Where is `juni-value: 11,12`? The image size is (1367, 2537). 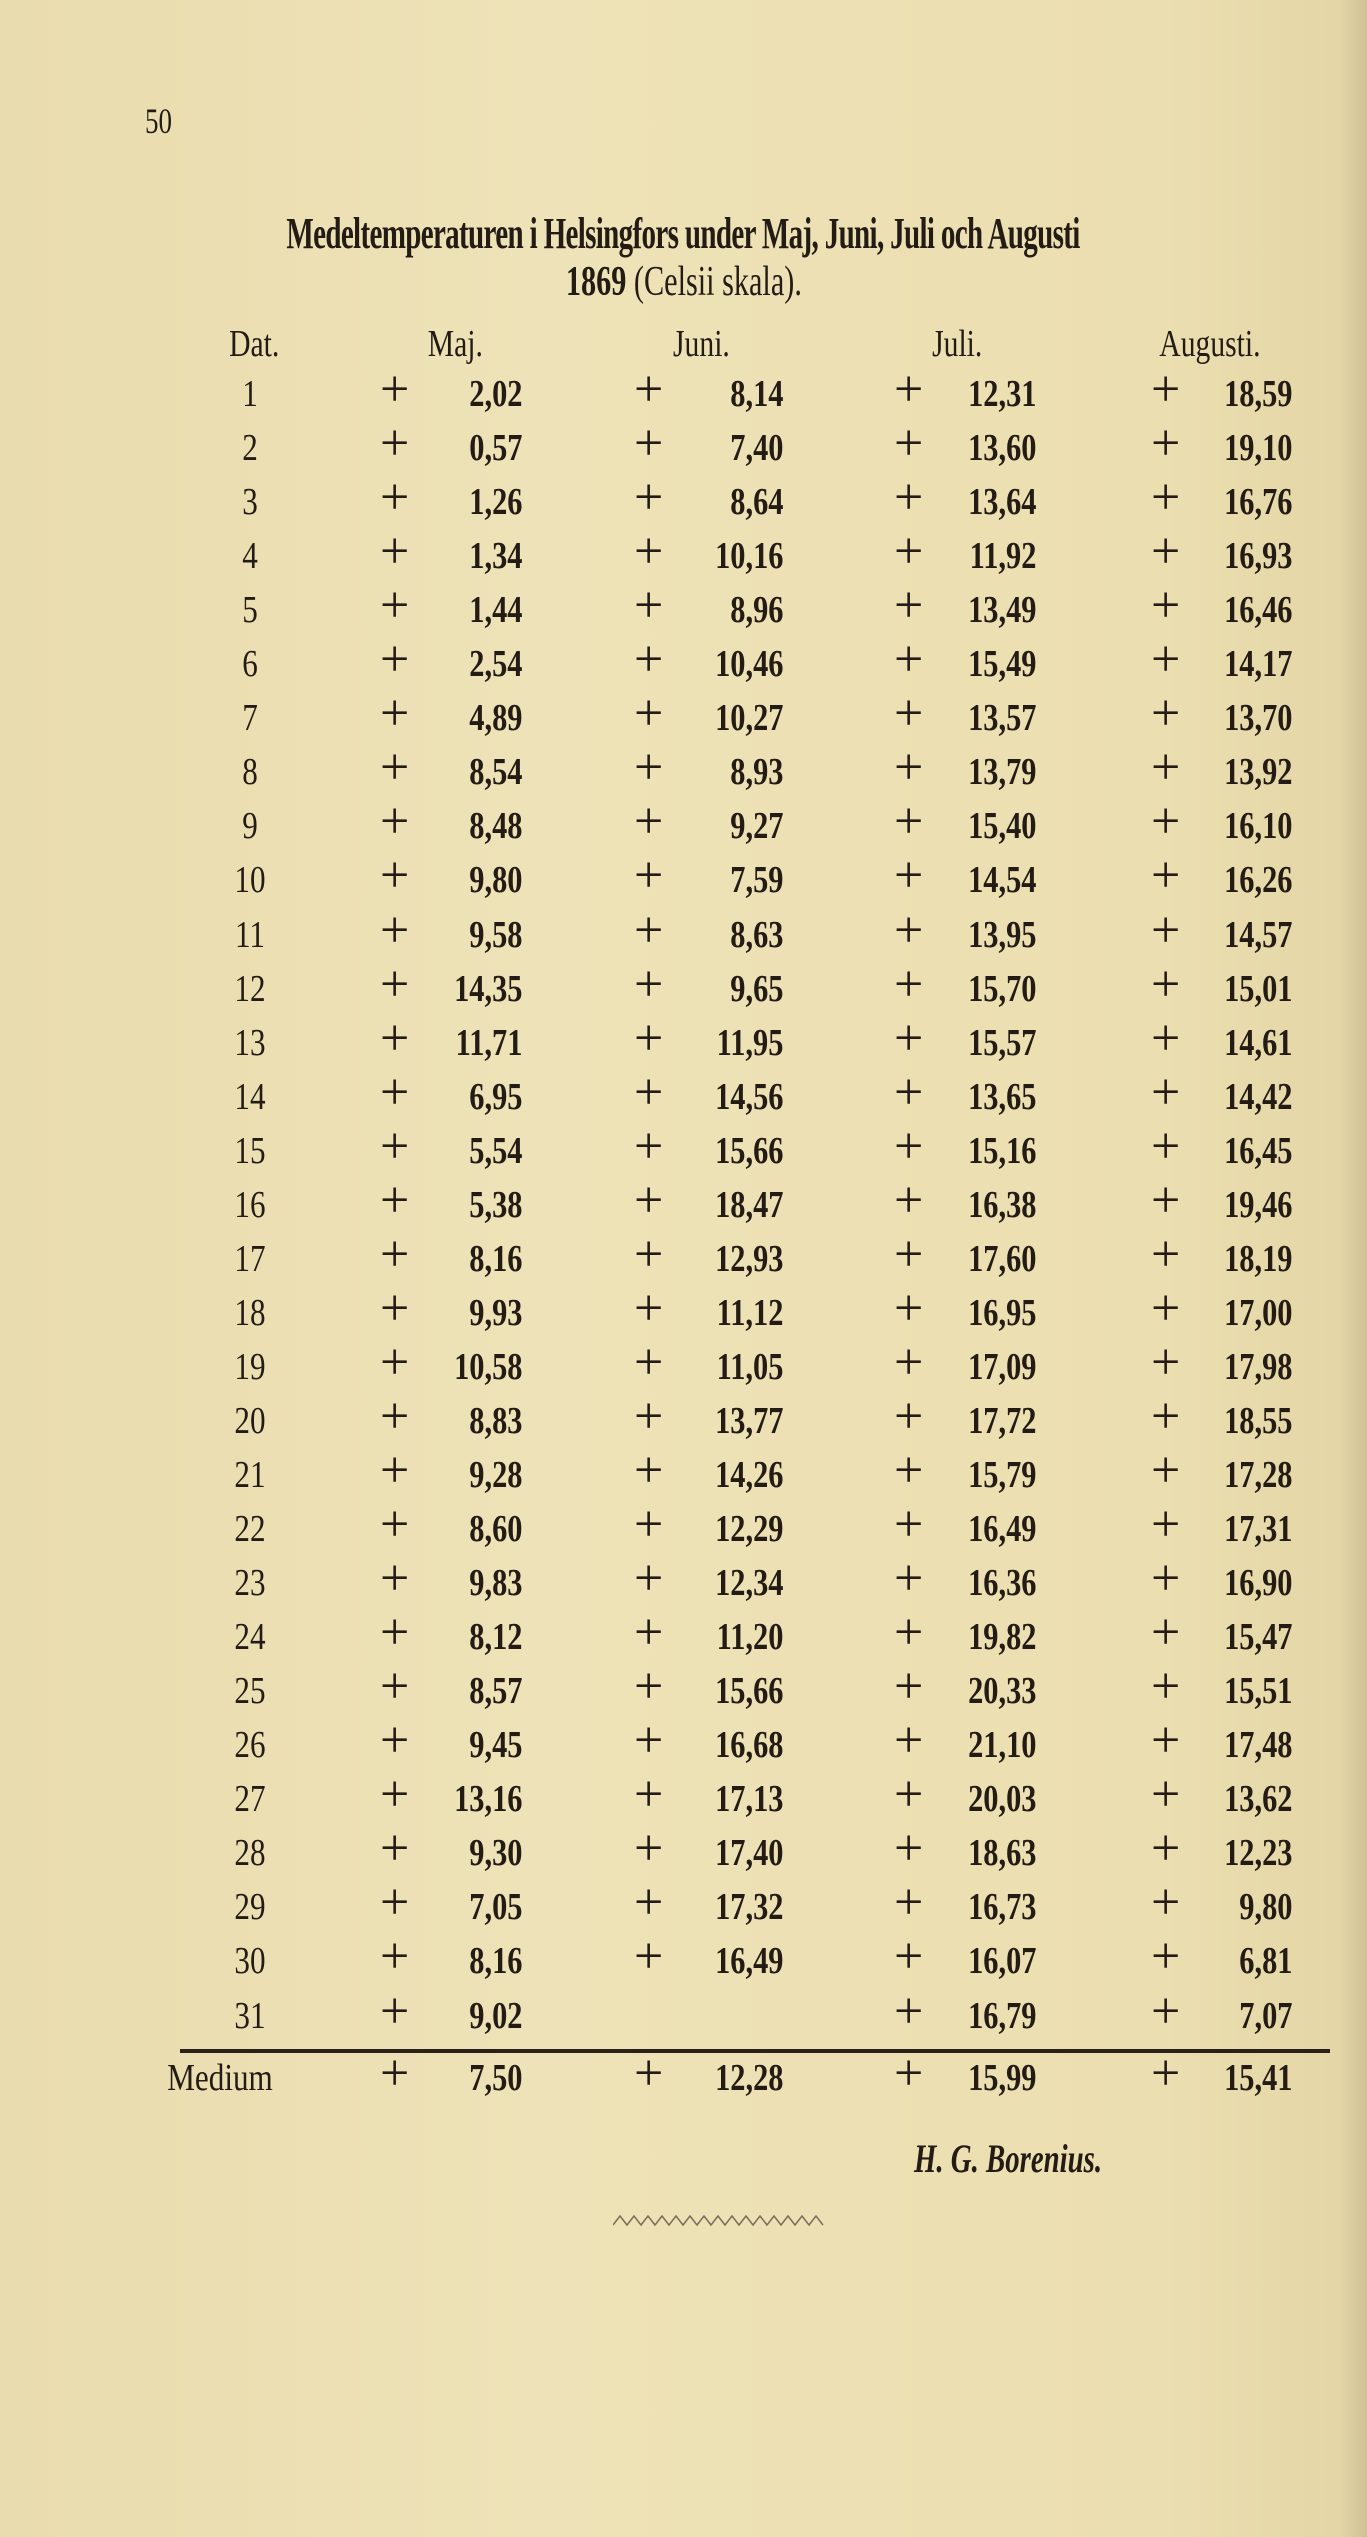 juni-value: 11,12 is located at coordinates (749, 1312).